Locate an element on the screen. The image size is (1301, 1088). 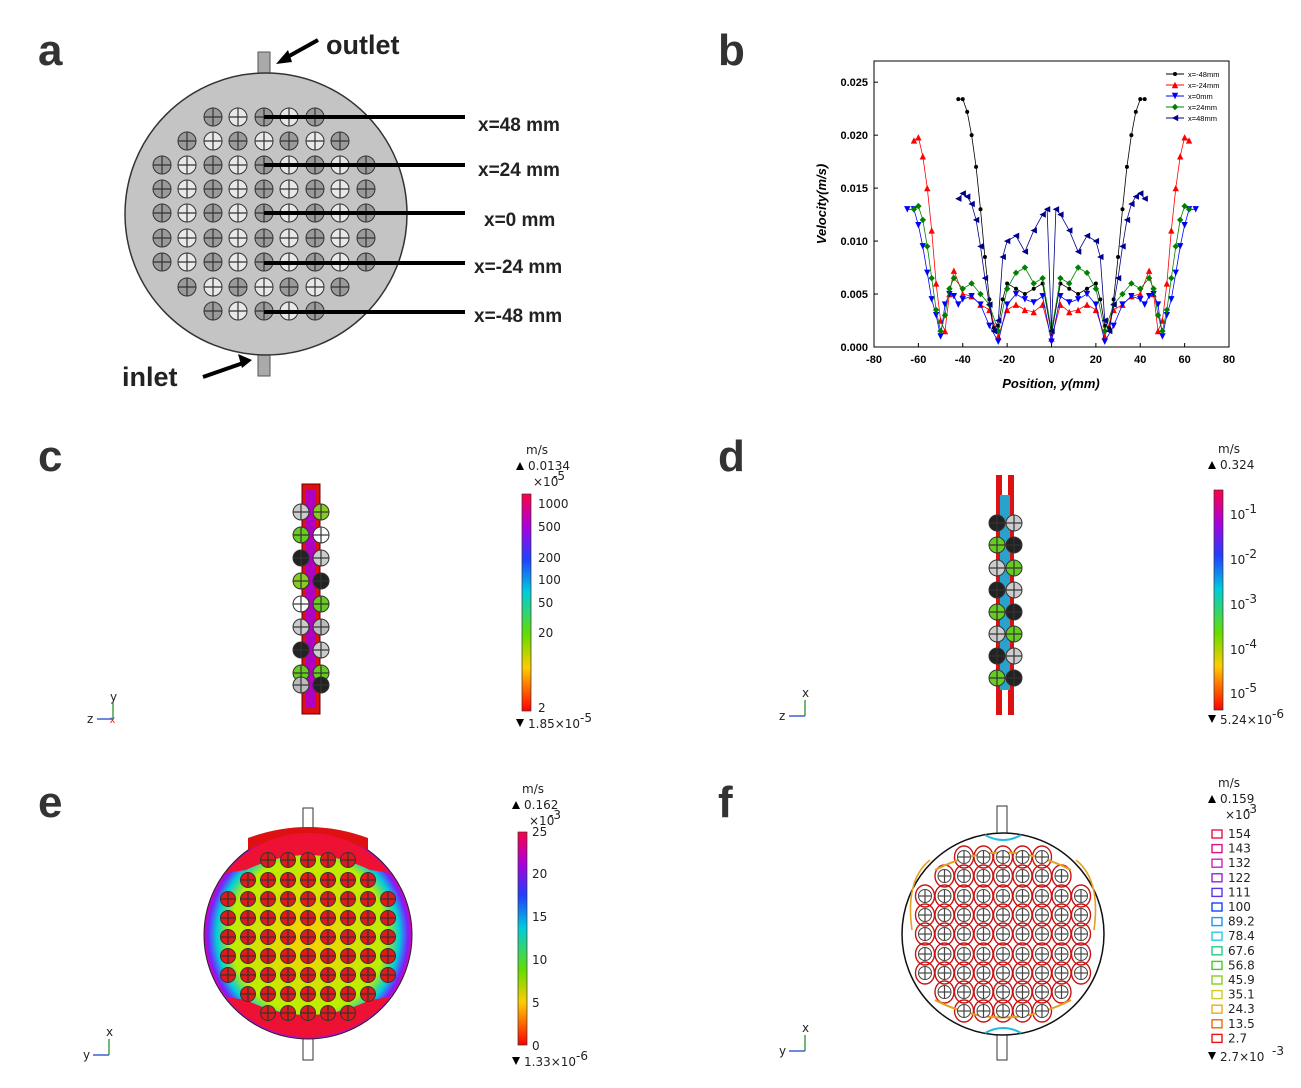
colorbar-tick-exp: -4 is located at coordinates (1251, 644).